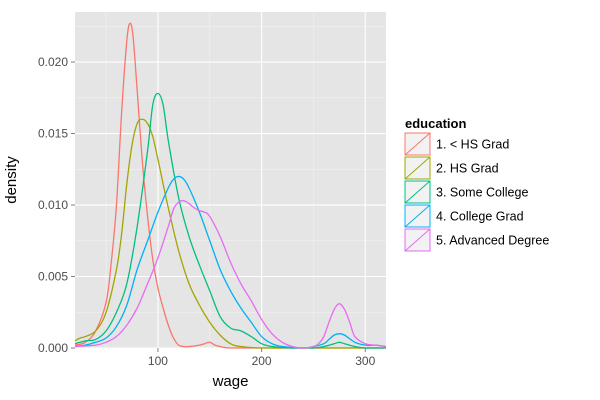 This screenshot has height=400, width=600. What do you see at coordinates (467, 169) in the screenshot?
I see `legend-label: 2. HS Grad` at bounding box center [467, 169].